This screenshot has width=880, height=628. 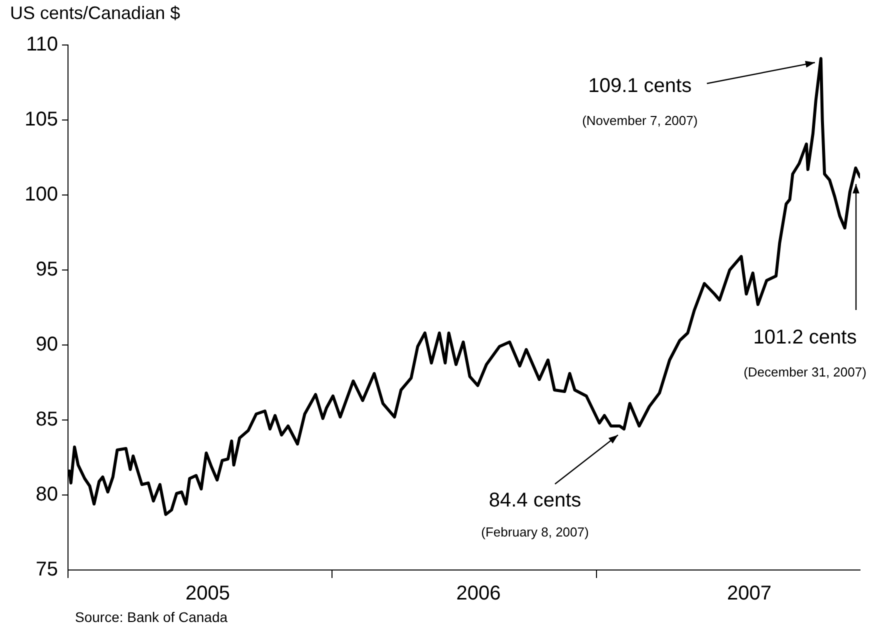 What do you see at coordinates (805, 372) in the screenshot?
I see `annotation: (December 31, 2007)` at bounding box center [805, 372].